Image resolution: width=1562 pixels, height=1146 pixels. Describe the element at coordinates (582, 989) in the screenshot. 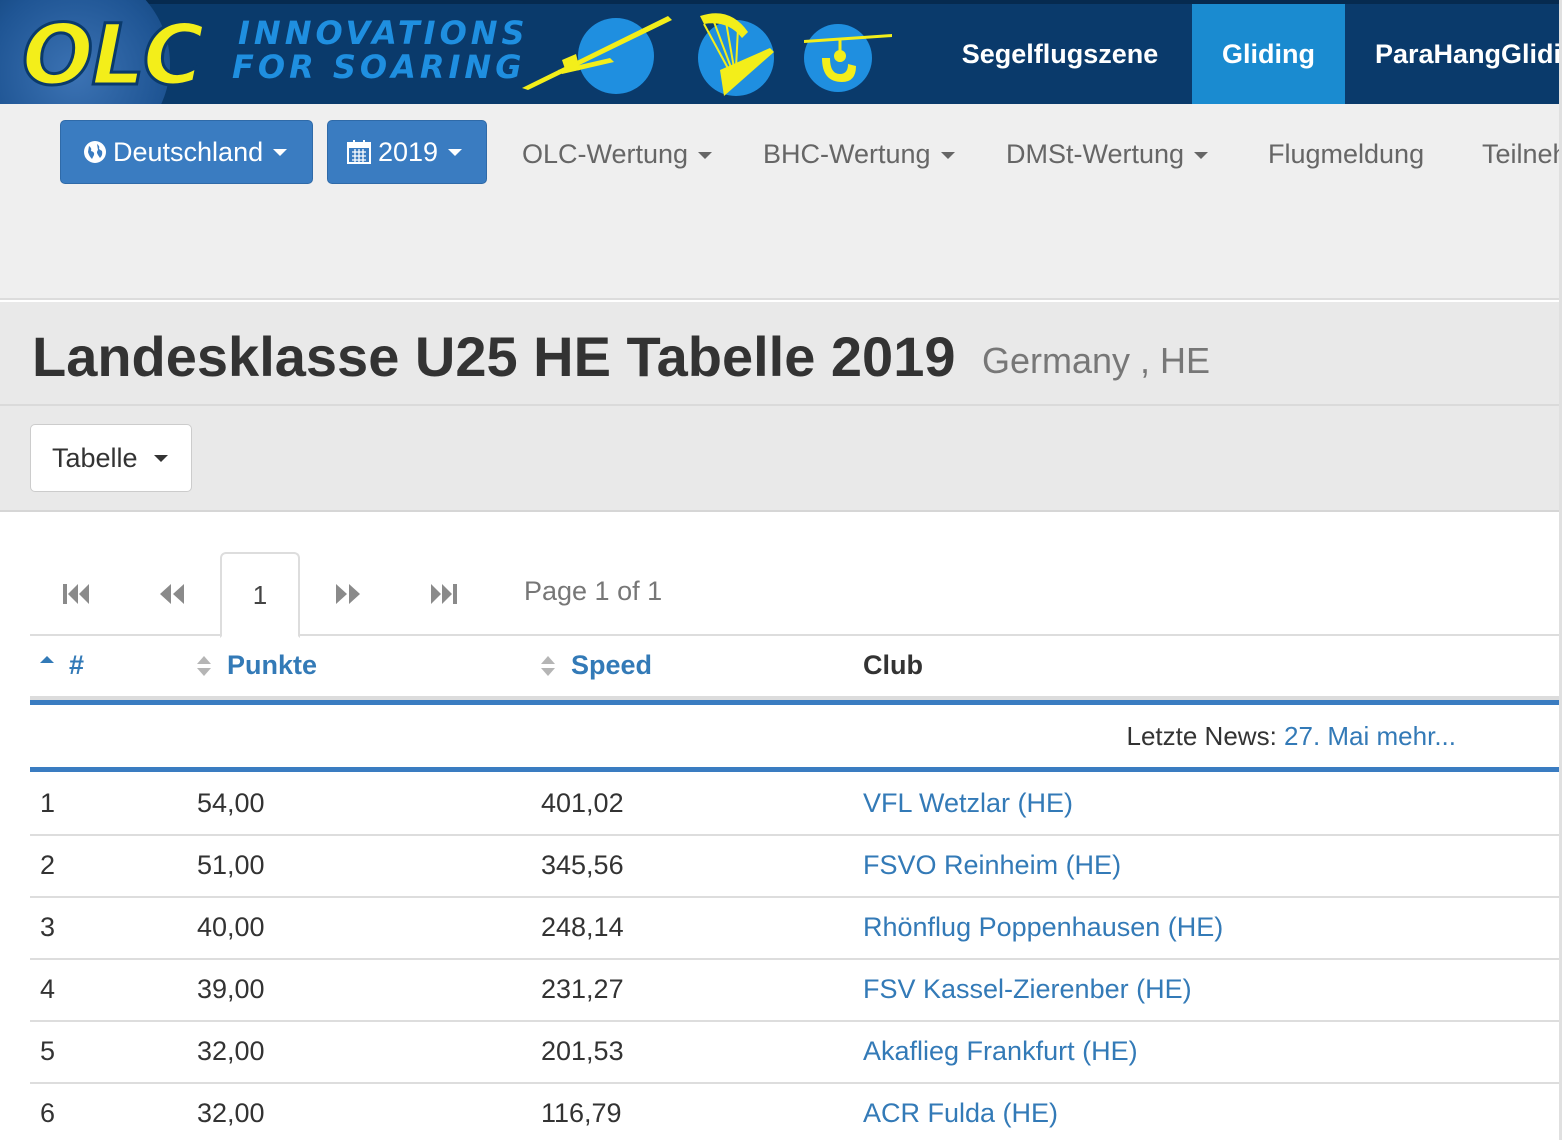

I see `cell-speed: 231,27` at that location.